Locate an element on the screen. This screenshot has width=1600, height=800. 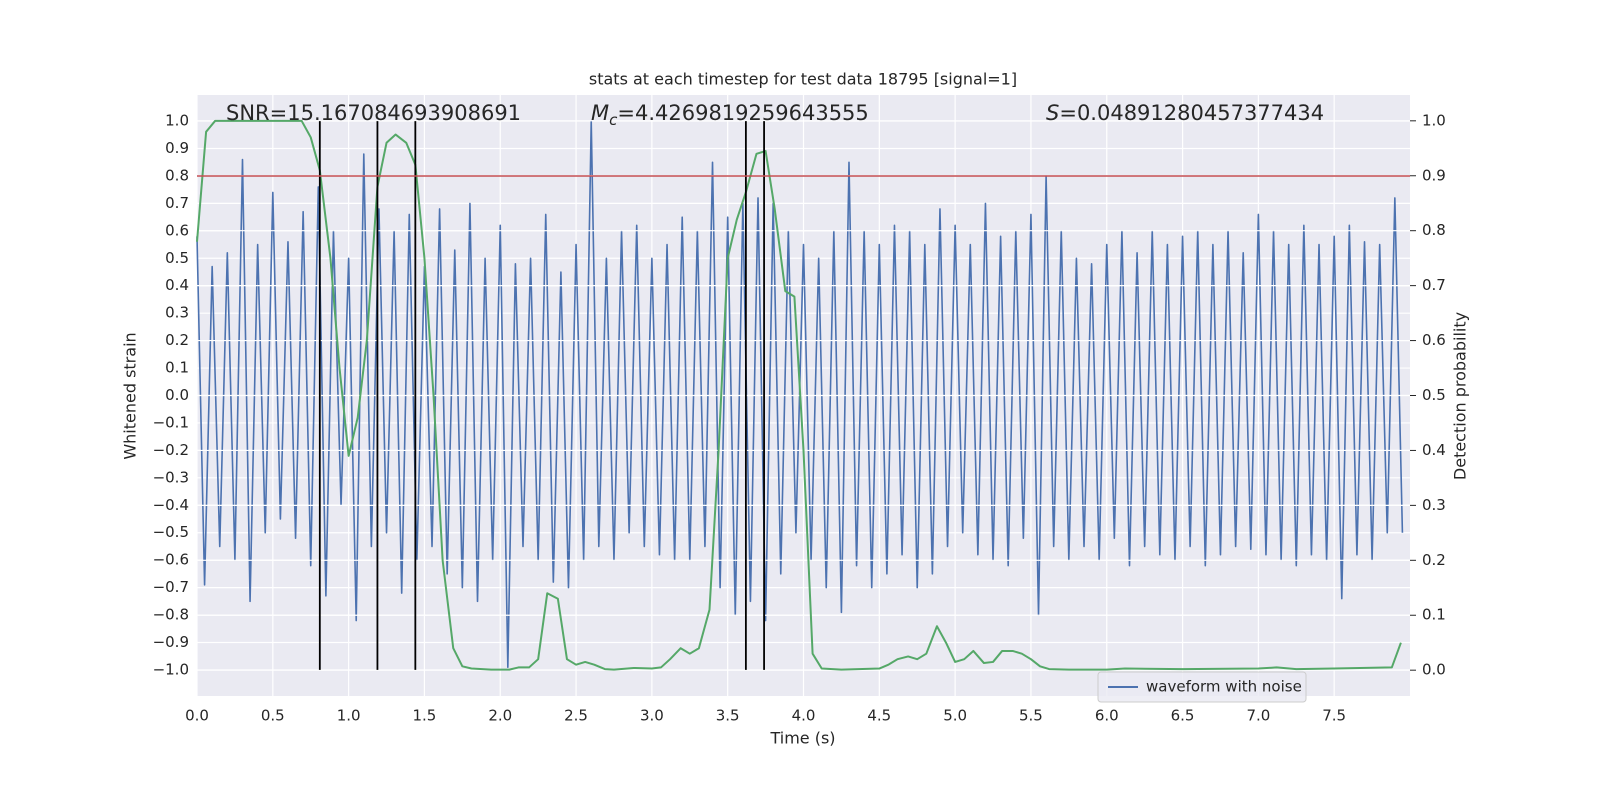
x-tick-label: 1.0 is located at coordinates (349, 716).